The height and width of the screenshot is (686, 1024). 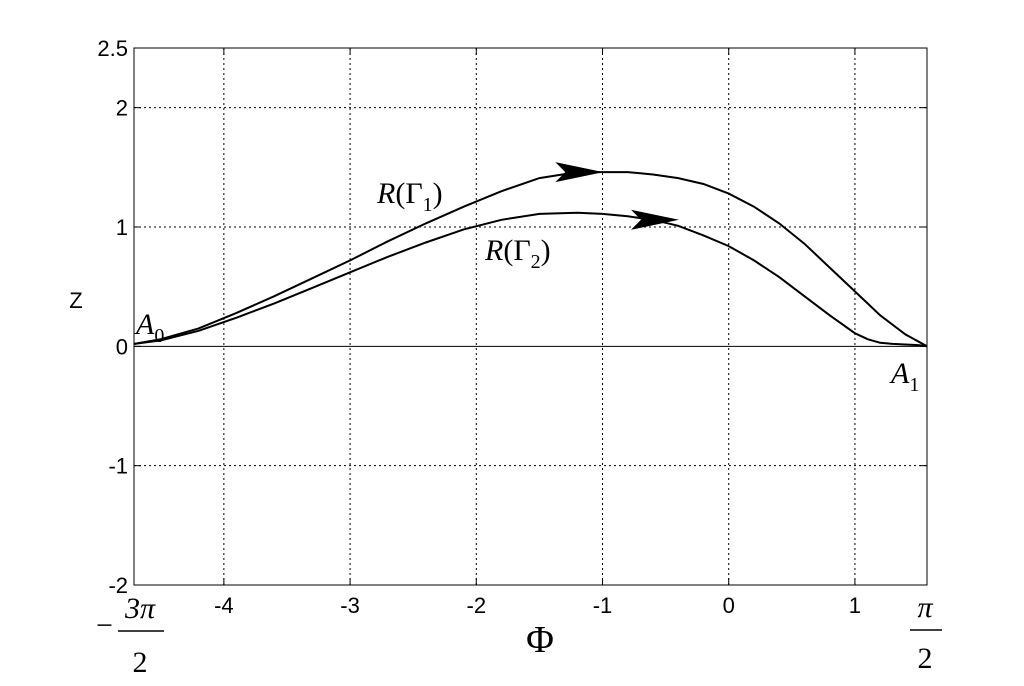 I want to click on series-label: R(Γ2), so click(x=517, y=253).